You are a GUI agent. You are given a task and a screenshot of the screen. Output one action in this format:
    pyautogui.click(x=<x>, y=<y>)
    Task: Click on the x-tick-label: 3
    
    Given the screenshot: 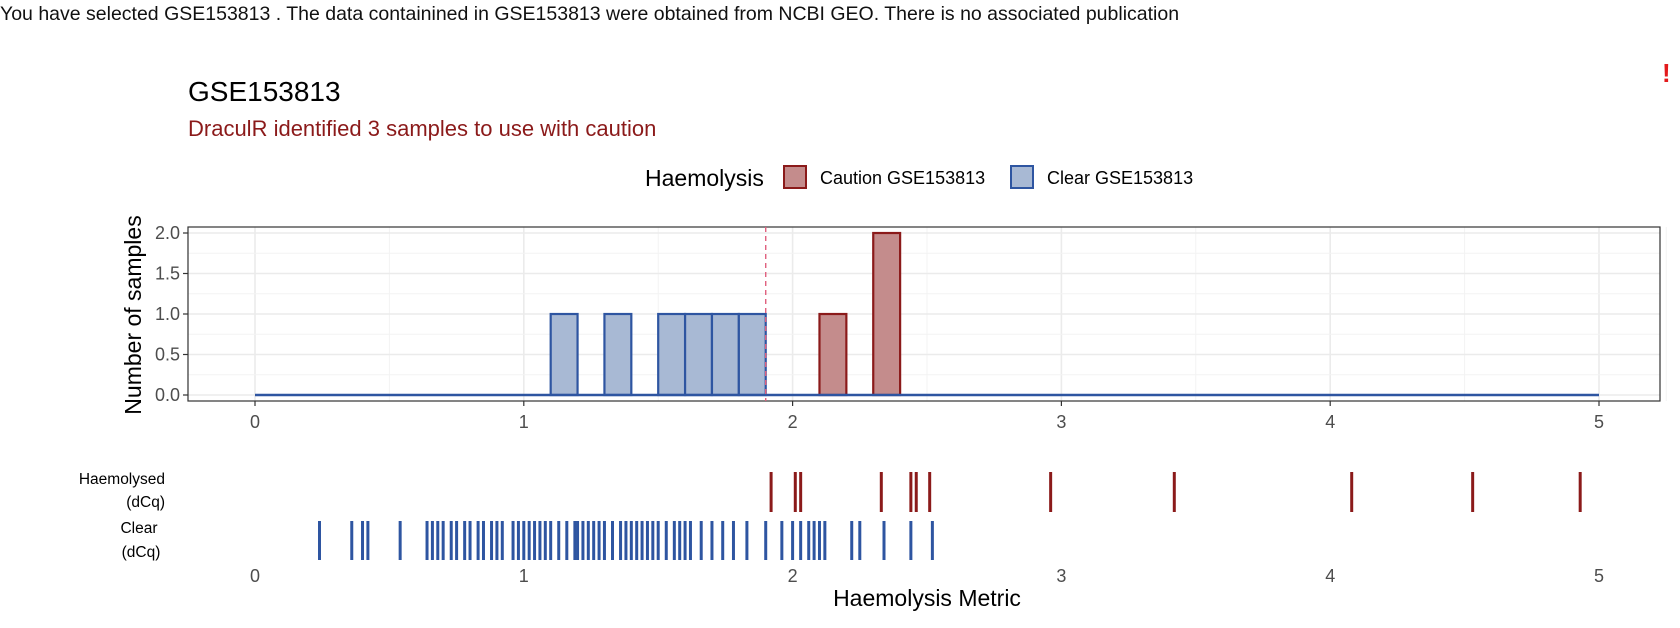 What is the action you would take?
    pyautogui.click(x=1061, y=422)
    